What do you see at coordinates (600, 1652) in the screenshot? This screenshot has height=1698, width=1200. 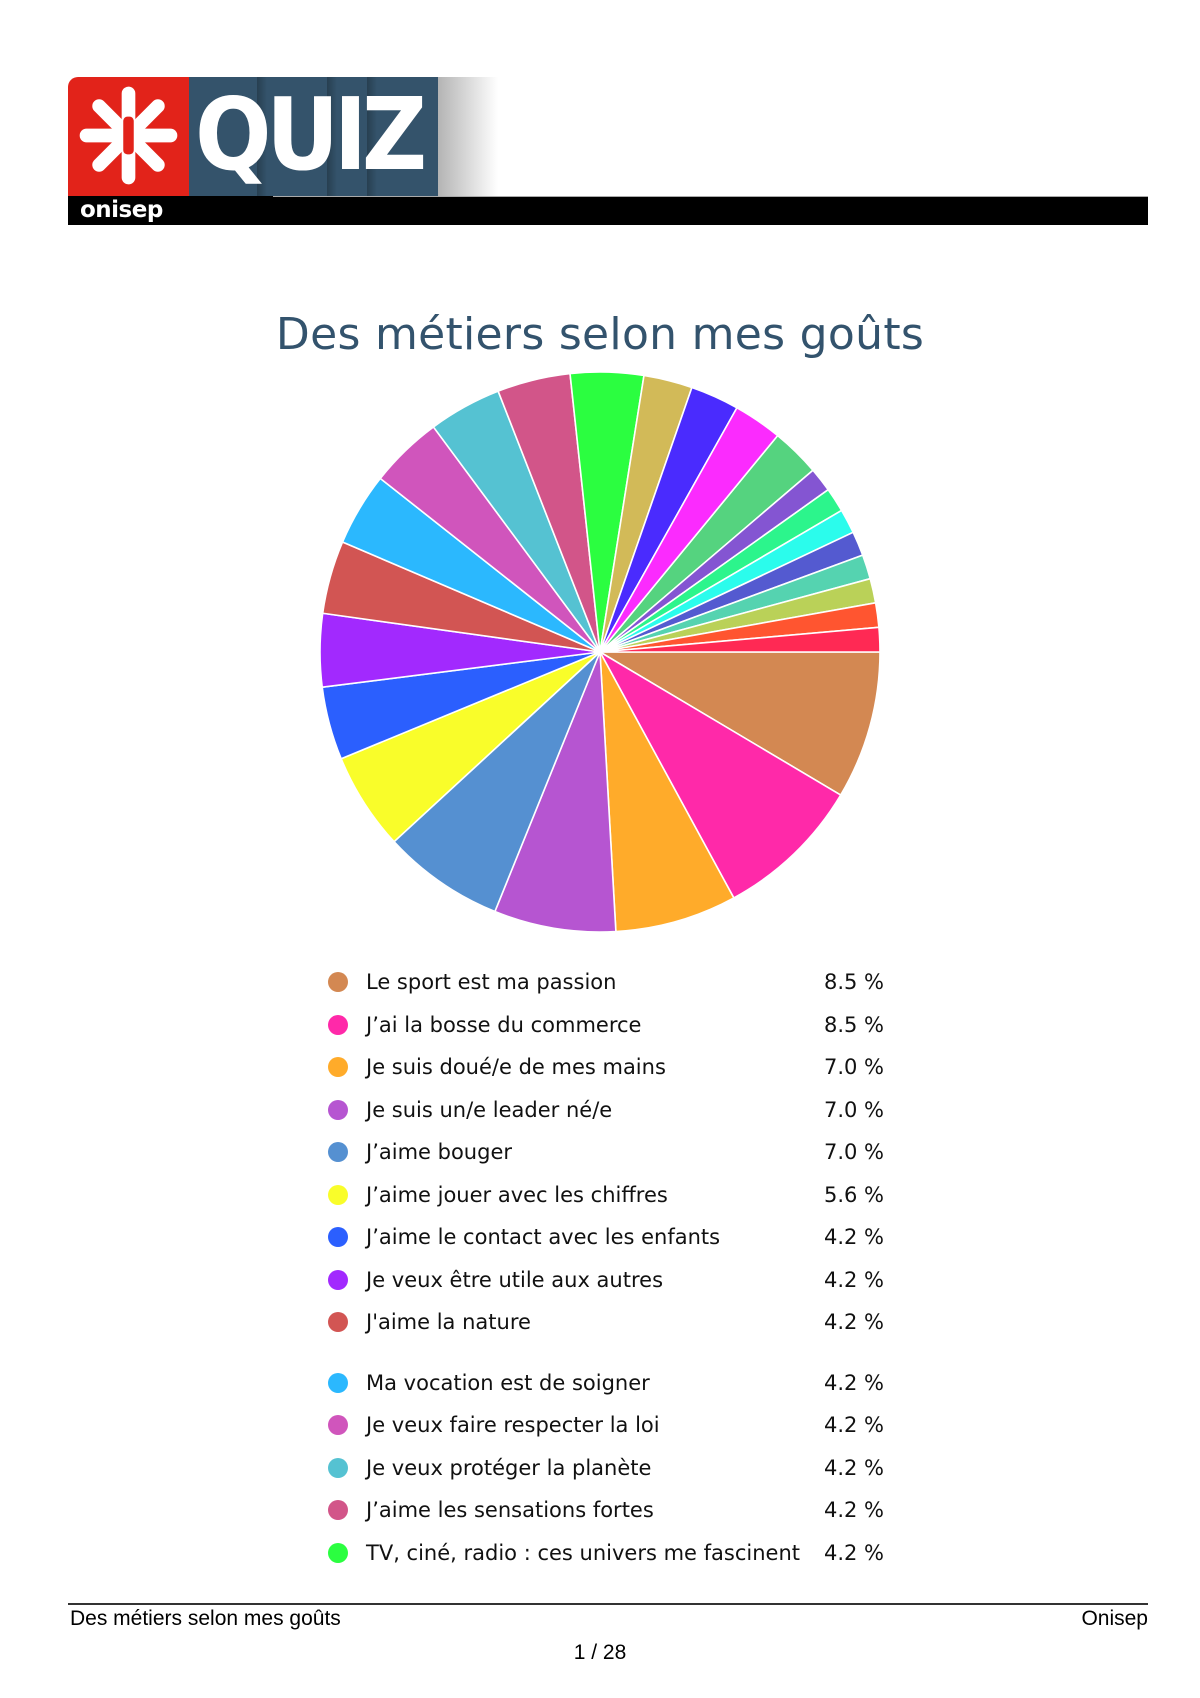 I see `page-number: 1 / 28` at bounding box center [600, 1652].